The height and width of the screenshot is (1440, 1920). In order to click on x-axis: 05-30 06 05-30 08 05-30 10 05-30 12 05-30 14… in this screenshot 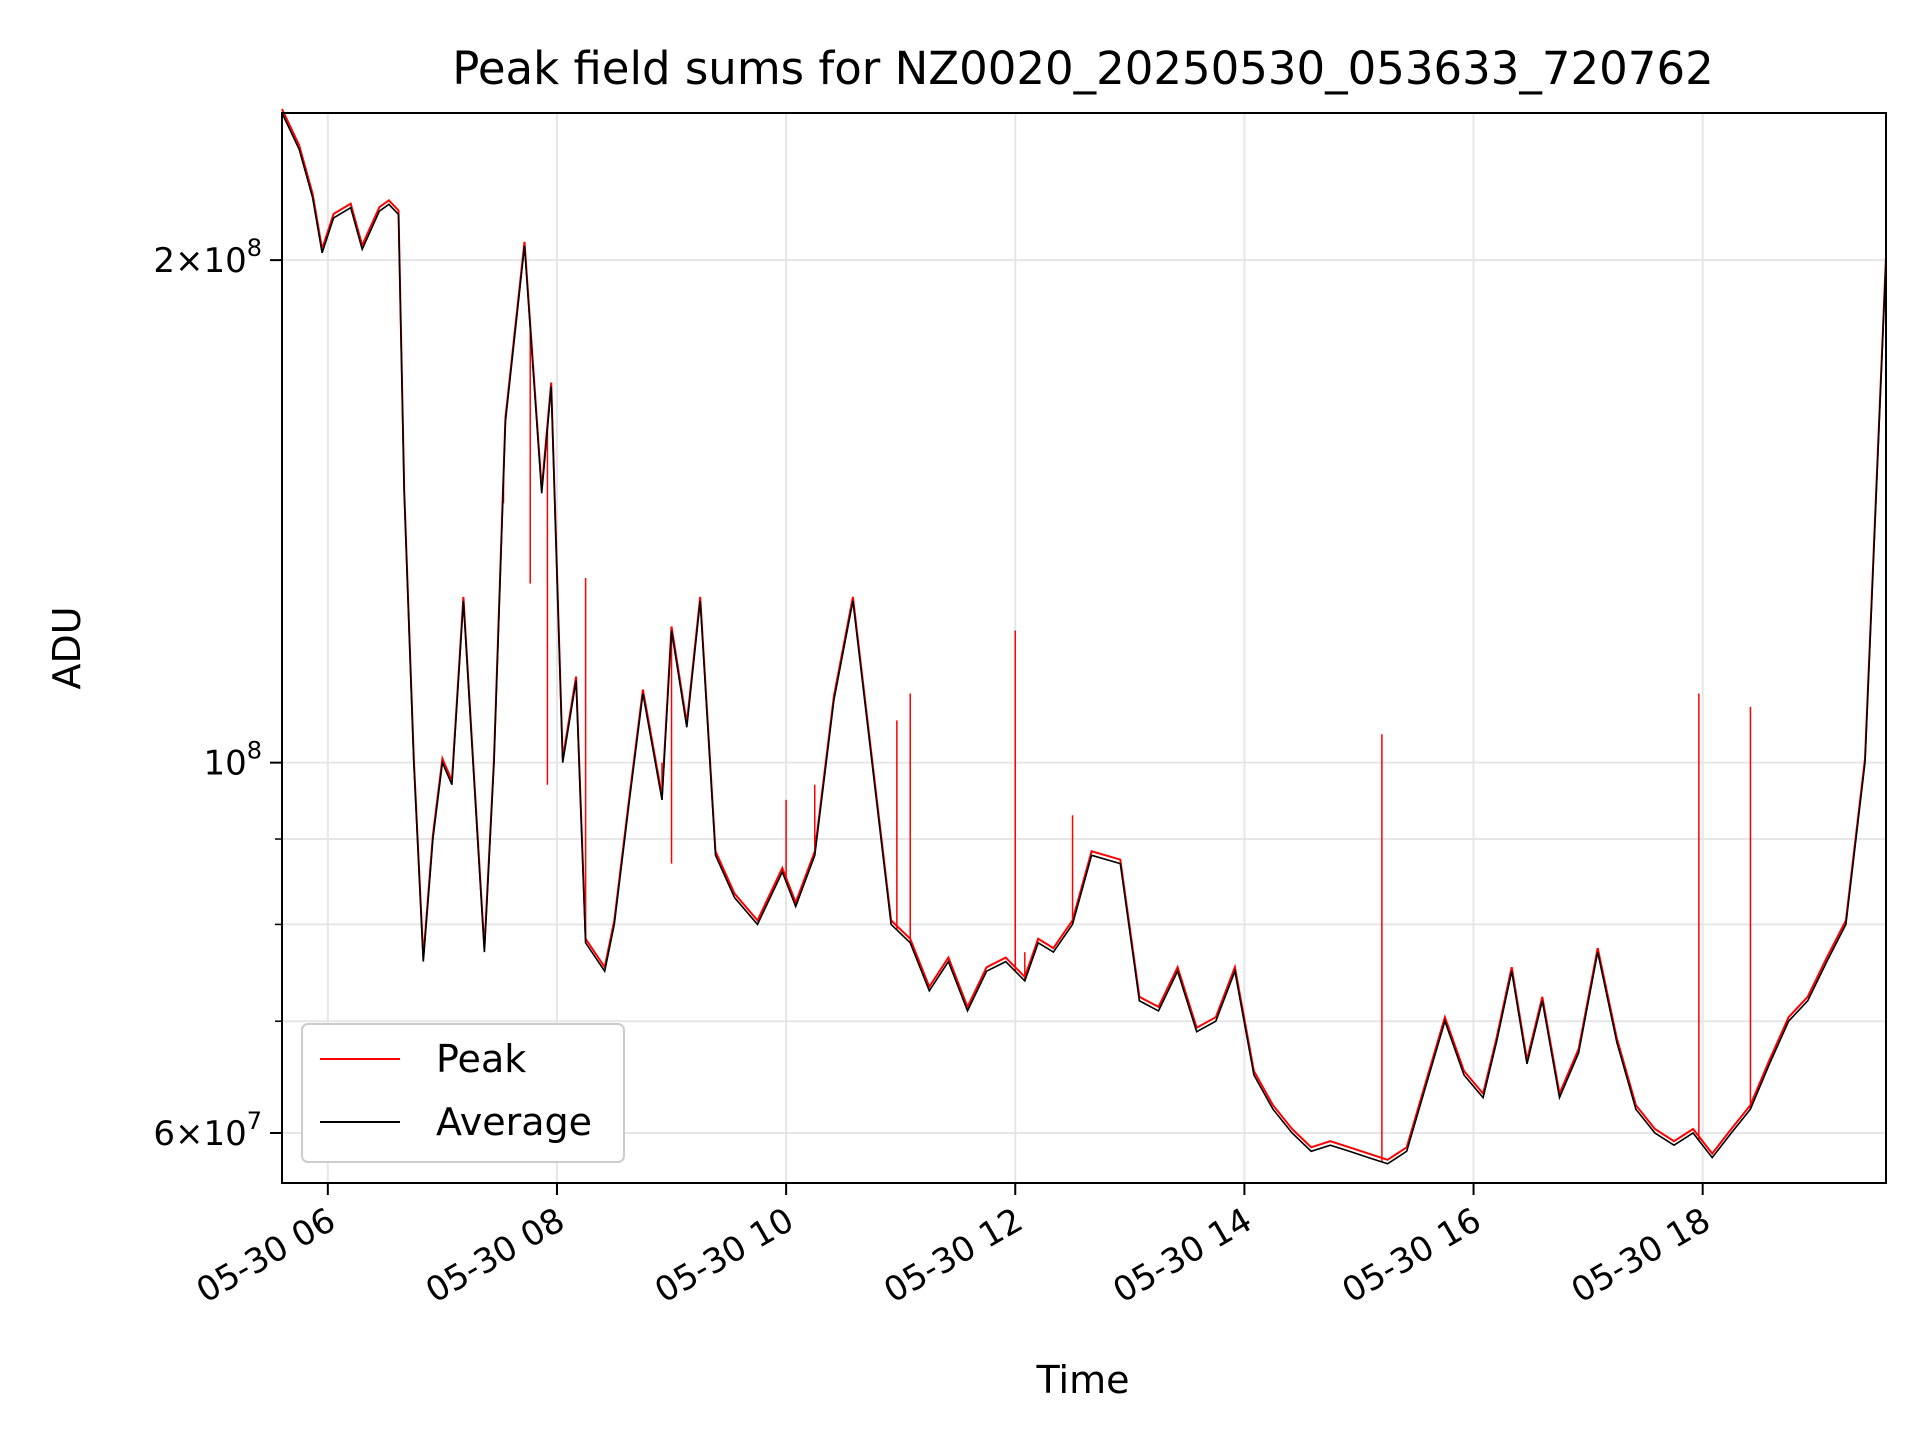, I will do `click(953, 1247)`.